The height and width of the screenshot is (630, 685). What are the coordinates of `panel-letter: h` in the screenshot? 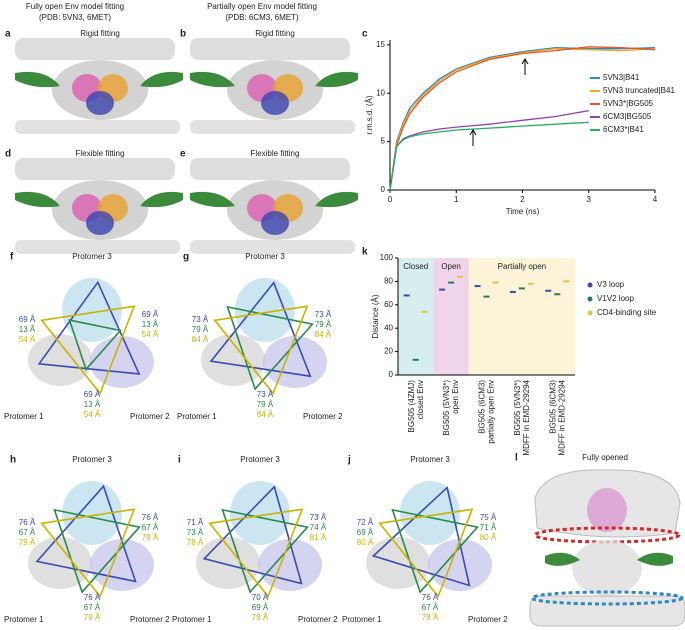 It's located at (13, 460).